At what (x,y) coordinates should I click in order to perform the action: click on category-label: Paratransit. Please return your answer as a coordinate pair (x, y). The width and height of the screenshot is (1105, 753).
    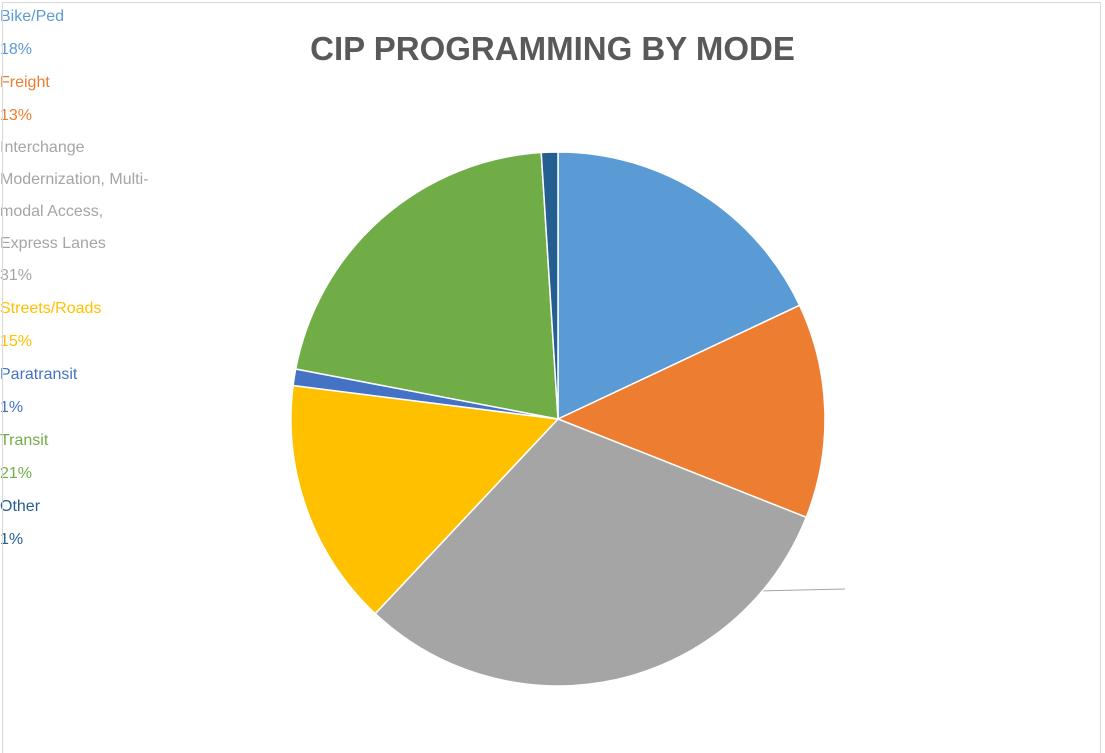
    Looking at the image, I should click on (39, 374).